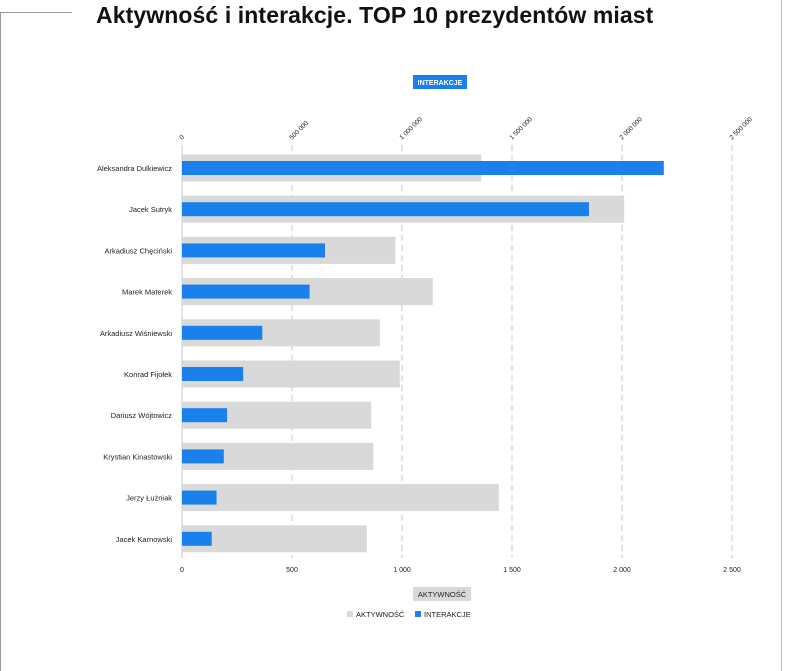 Image resolution: width=787 pixels, height=671 pixels. I want to click on top-axis-label: INTERAKCJE, so click(440, 83).